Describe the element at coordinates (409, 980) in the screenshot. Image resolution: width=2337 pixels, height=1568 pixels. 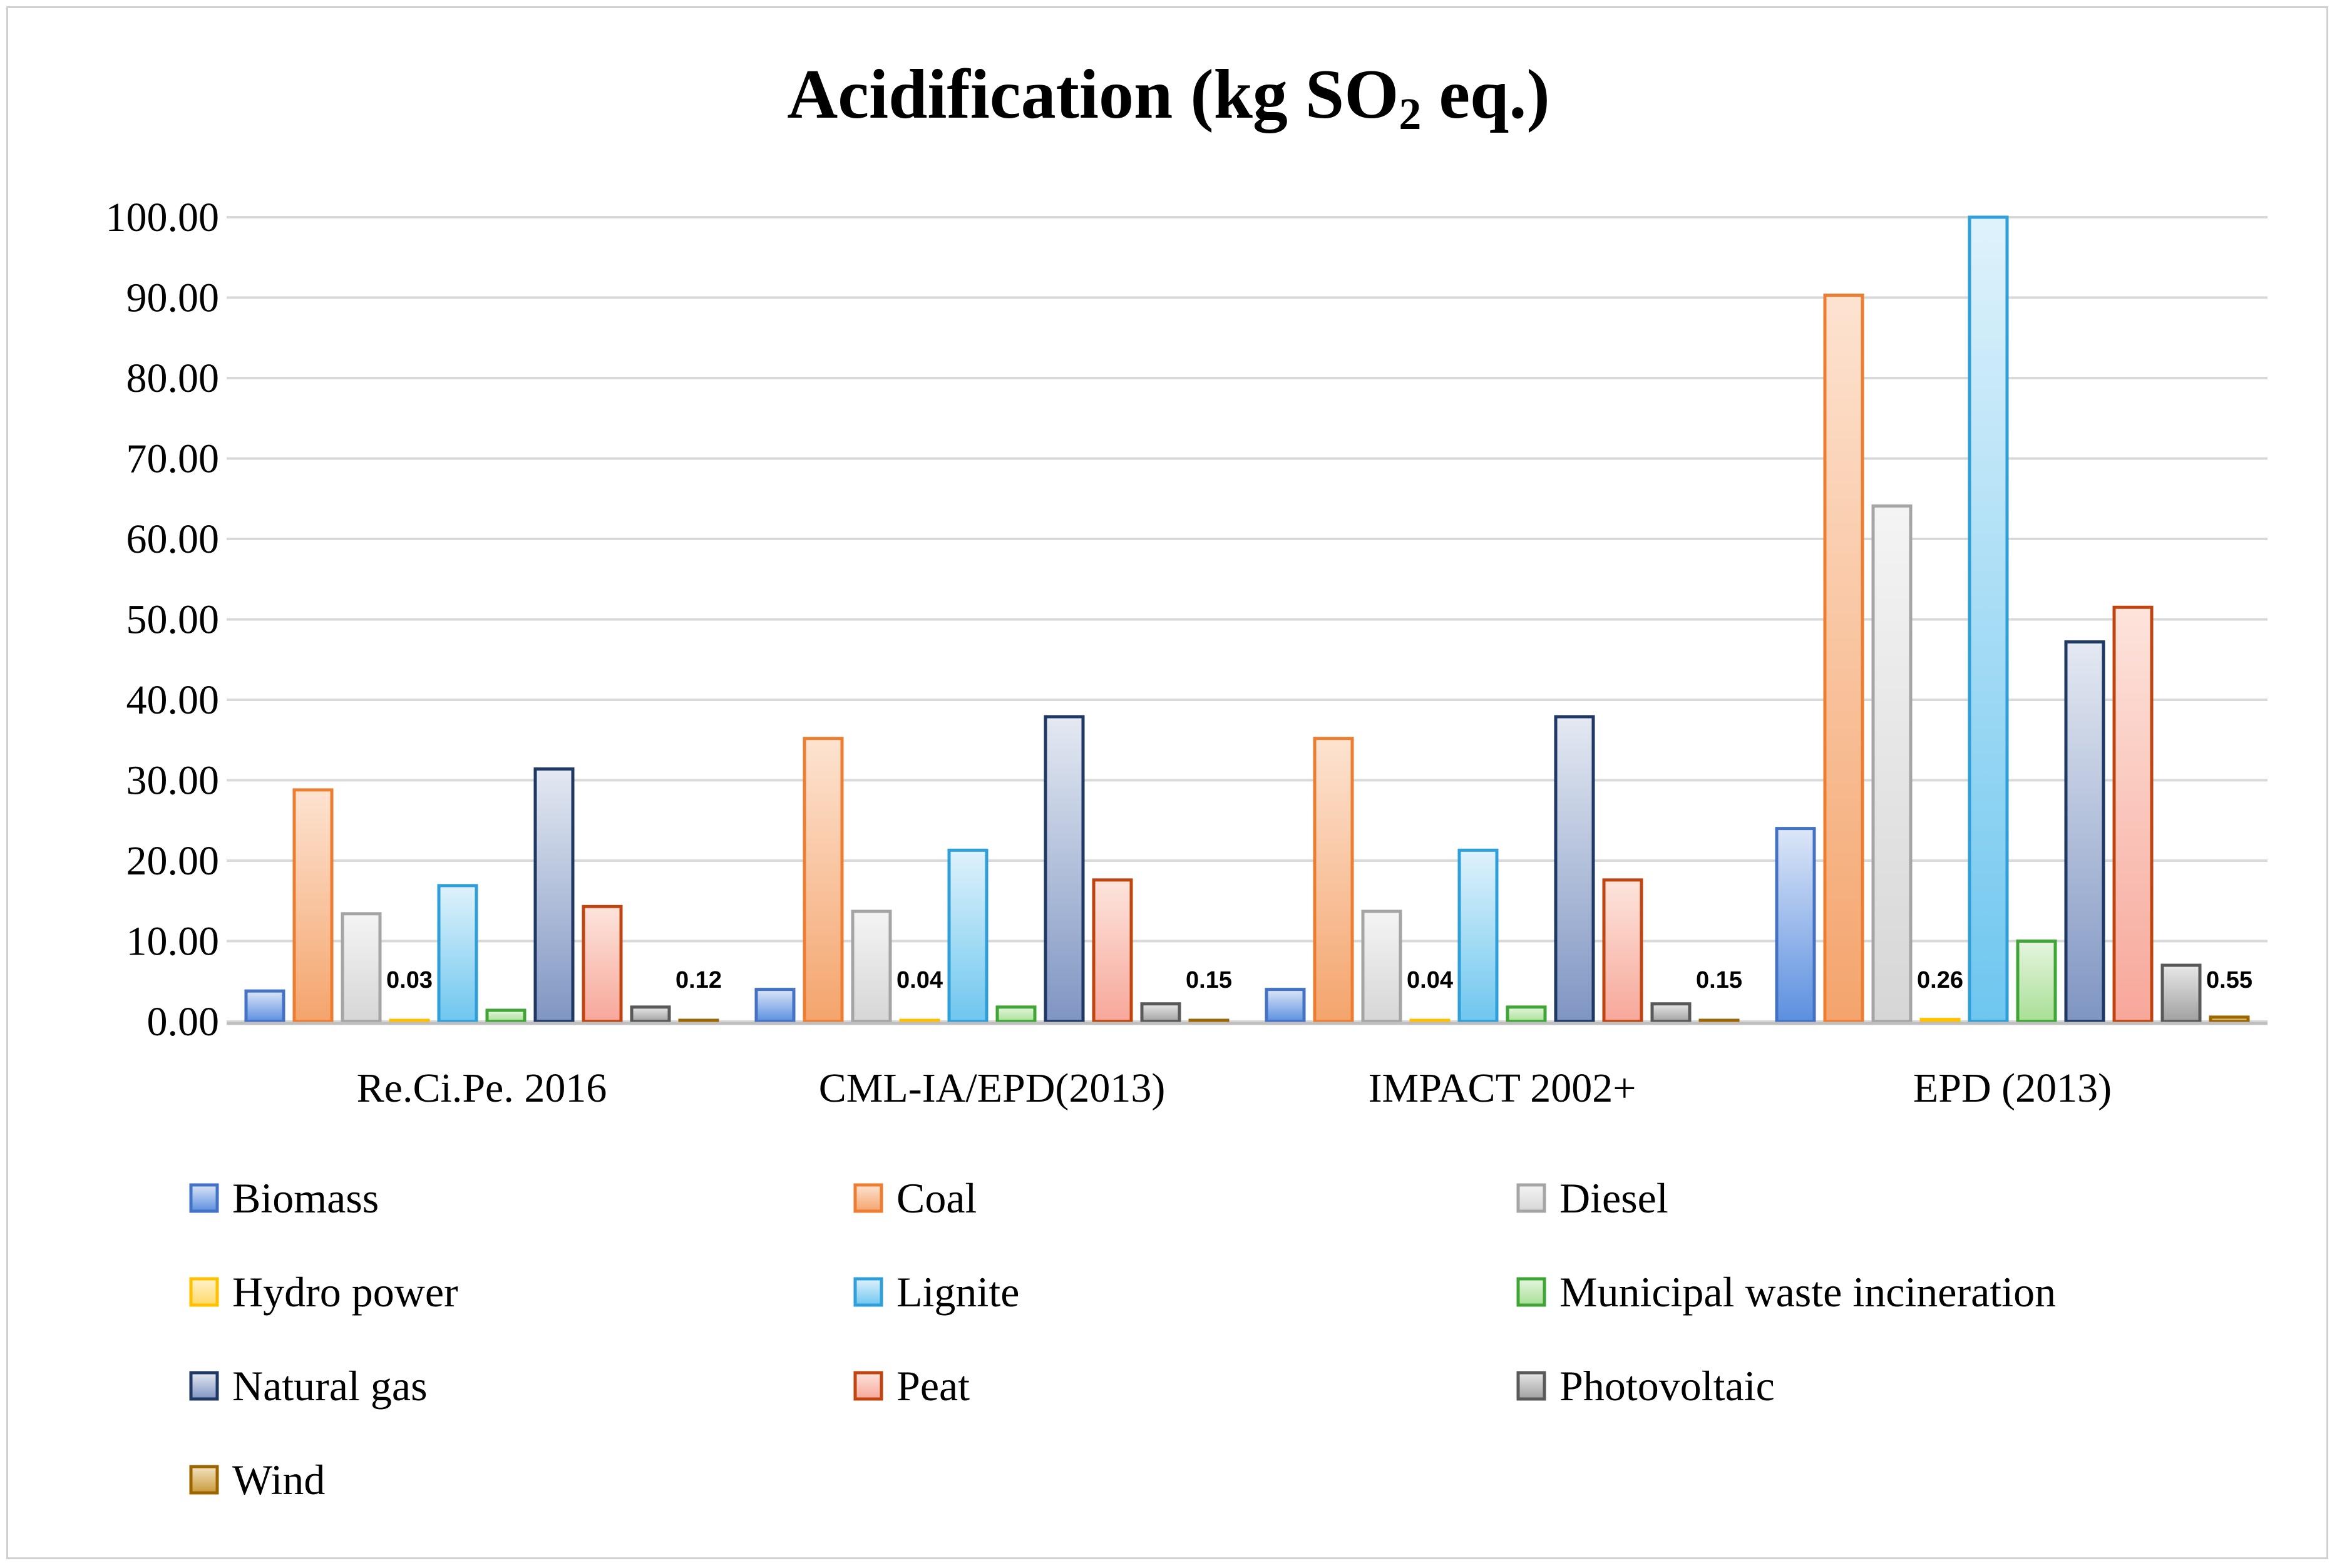
I see `data-label-hydro-power: 0.03` at that location.